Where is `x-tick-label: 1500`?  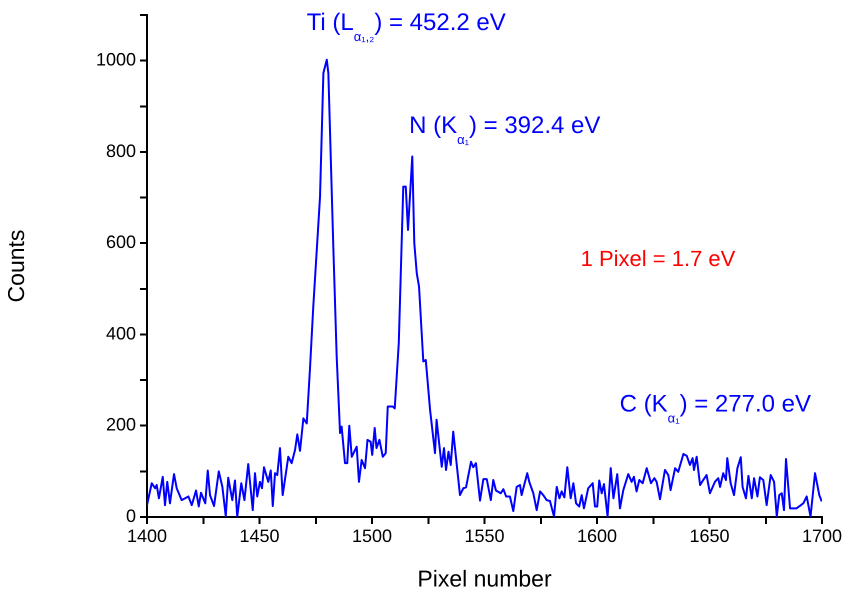
x-tick-label: 1500 is located at coordinates (372, 536).